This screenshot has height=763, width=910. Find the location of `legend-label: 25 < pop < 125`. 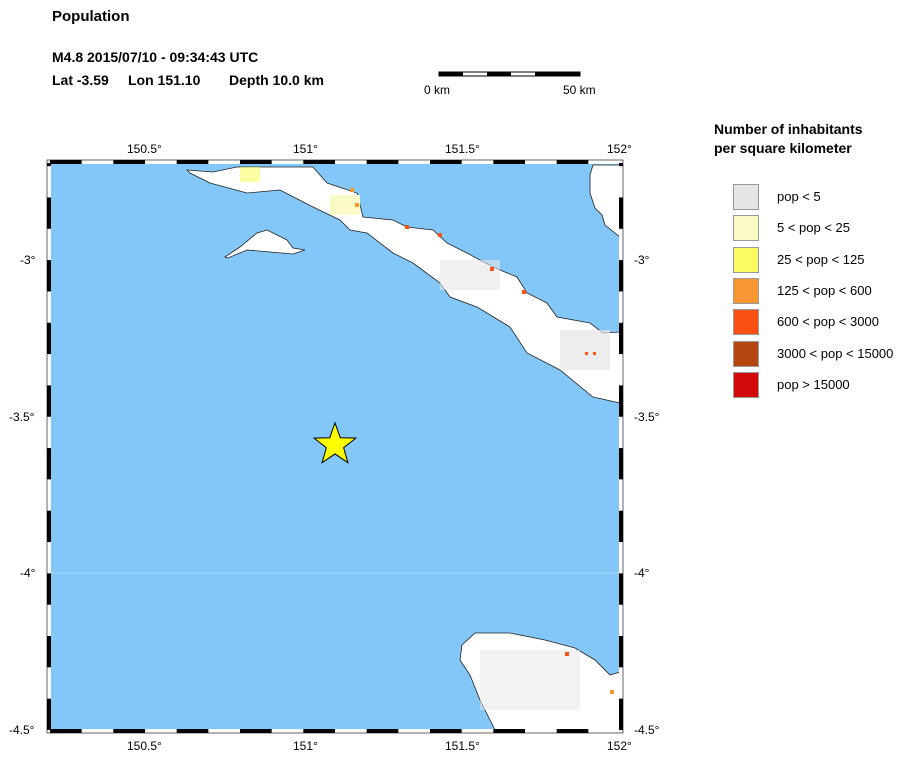

legend-label: 25 < pop < 125 is located at coordinates (821, 259).